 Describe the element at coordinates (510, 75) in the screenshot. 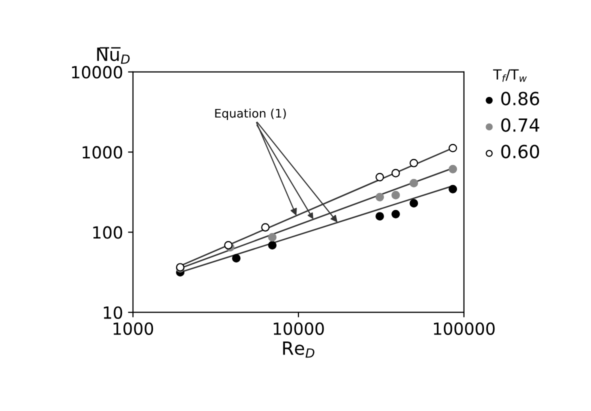

I see `legend-title: T$_{f}$/T$_{w}$` at that location.